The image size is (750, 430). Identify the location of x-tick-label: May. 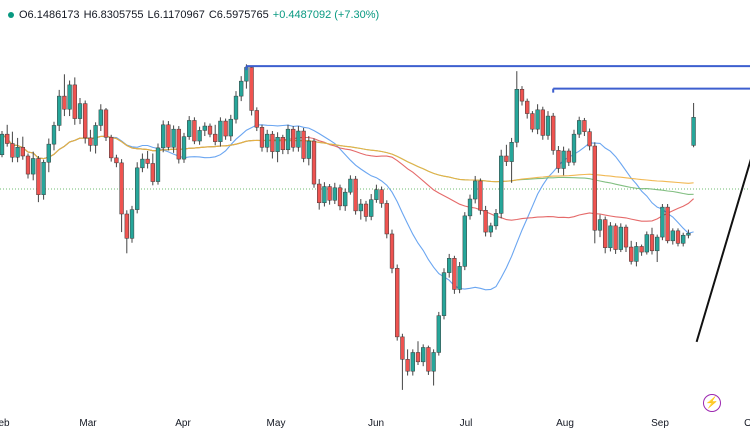
(276, 423).